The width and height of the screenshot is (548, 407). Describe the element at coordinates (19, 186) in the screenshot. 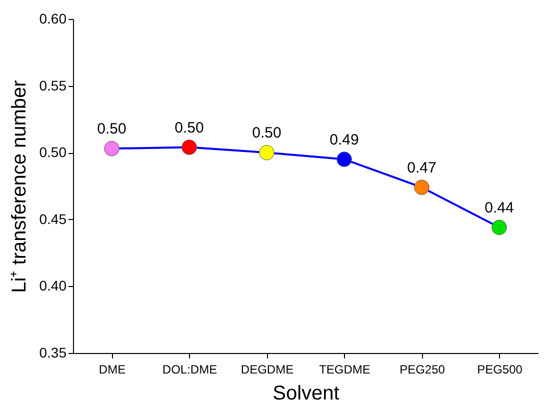

I see `y-axis-title: Li⁺ transference number` at that location.